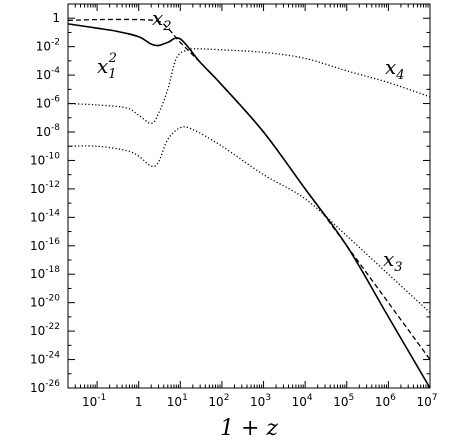 The height and width of the screenshot is (443, 457). What do you see at coordinates (218, 401) in the screenshot?
I see `x-tick-label: 10²` at bounding box center [218, 401].